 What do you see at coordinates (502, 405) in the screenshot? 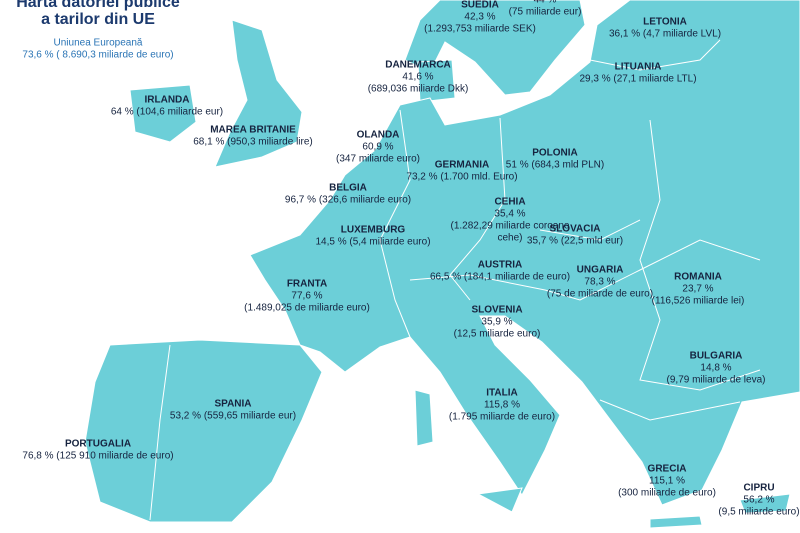
I see `debt-info: 115,8 %` at bounding box center [502, 405].